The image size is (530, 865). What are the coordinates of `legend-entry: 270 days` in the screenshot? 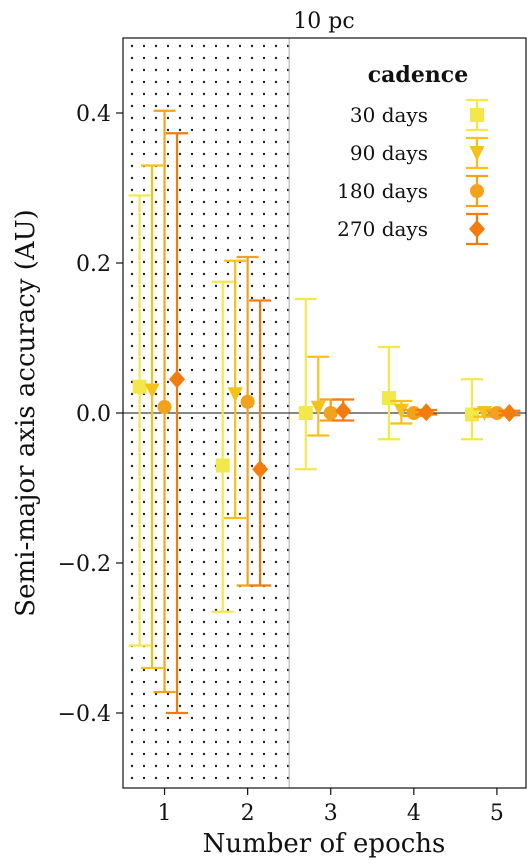 It's located at (412, 229).